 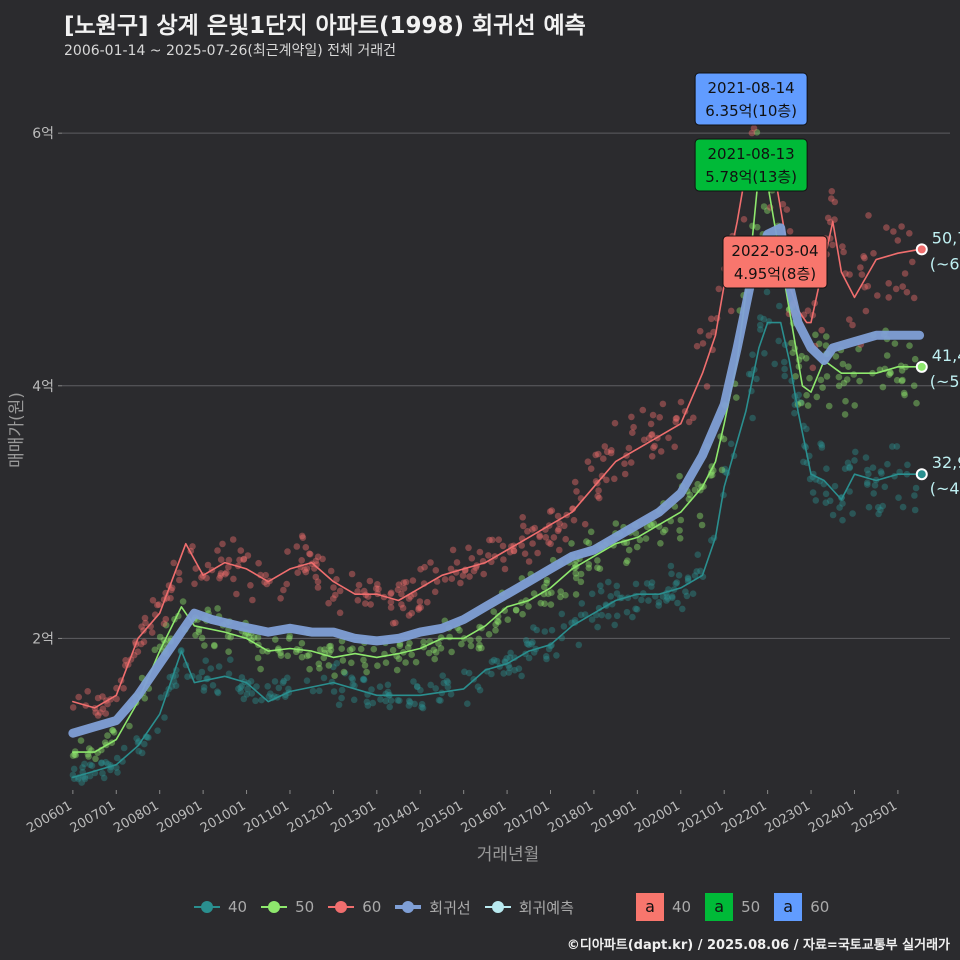 What do you see at coordinates (230, 51) in the screenshot?
I see `chart-subtitle: 2006-01-14 ~ 2025-07-26(최근계약일) 전체 거래건` at bounding box center [230, 51].